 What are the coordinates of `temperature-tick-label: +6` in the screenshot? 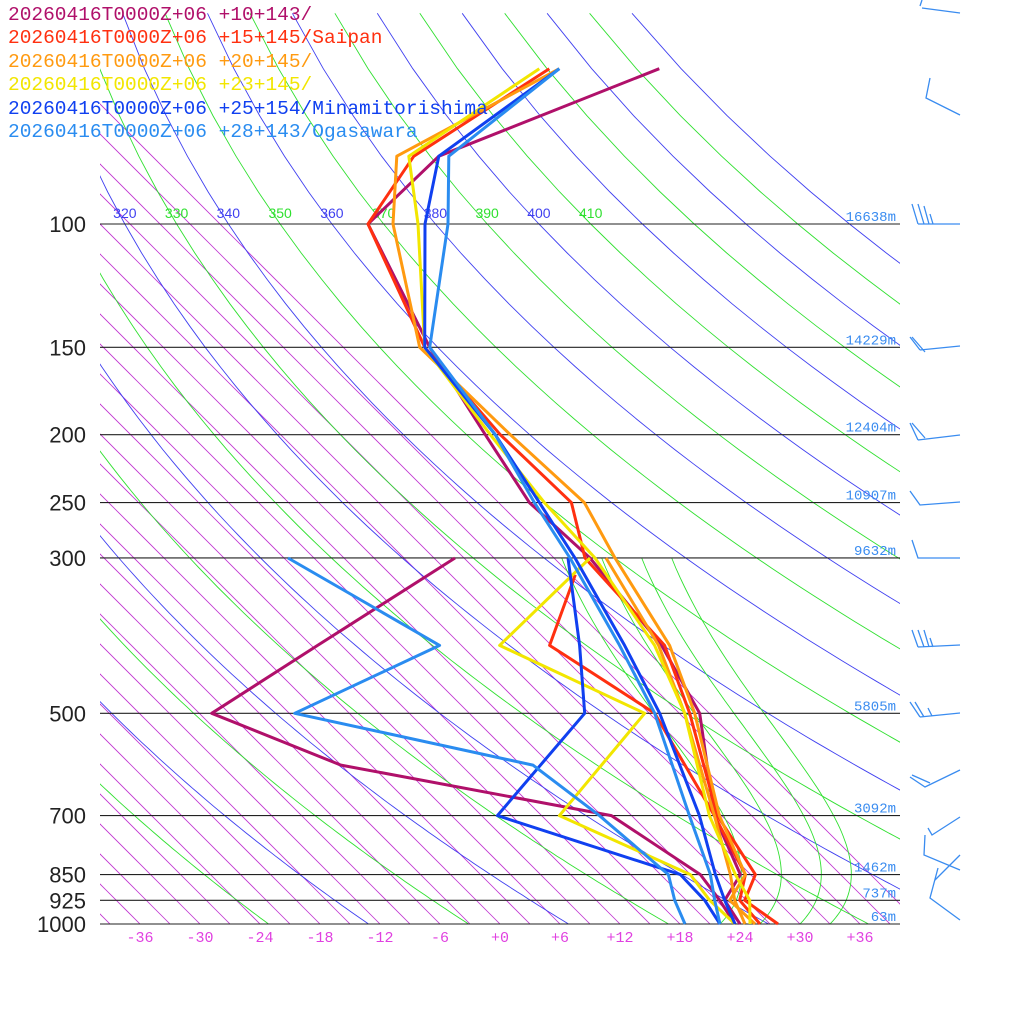 It's located at (560, 938).